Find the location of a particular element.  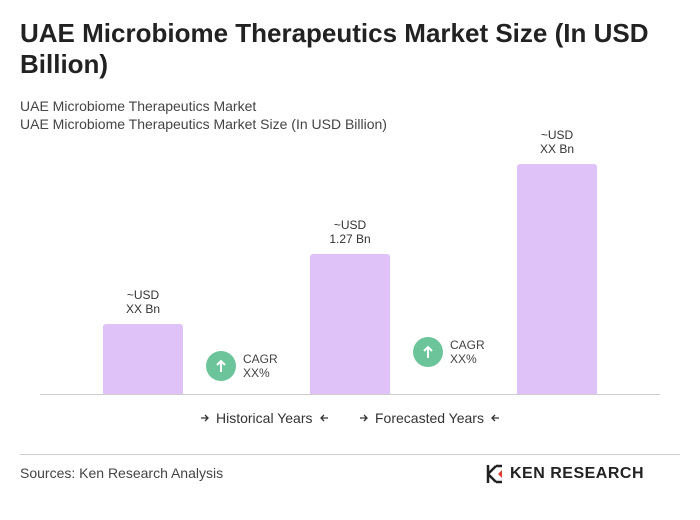

legend-item: Forecasted Years is located at coordinates (429, 418).